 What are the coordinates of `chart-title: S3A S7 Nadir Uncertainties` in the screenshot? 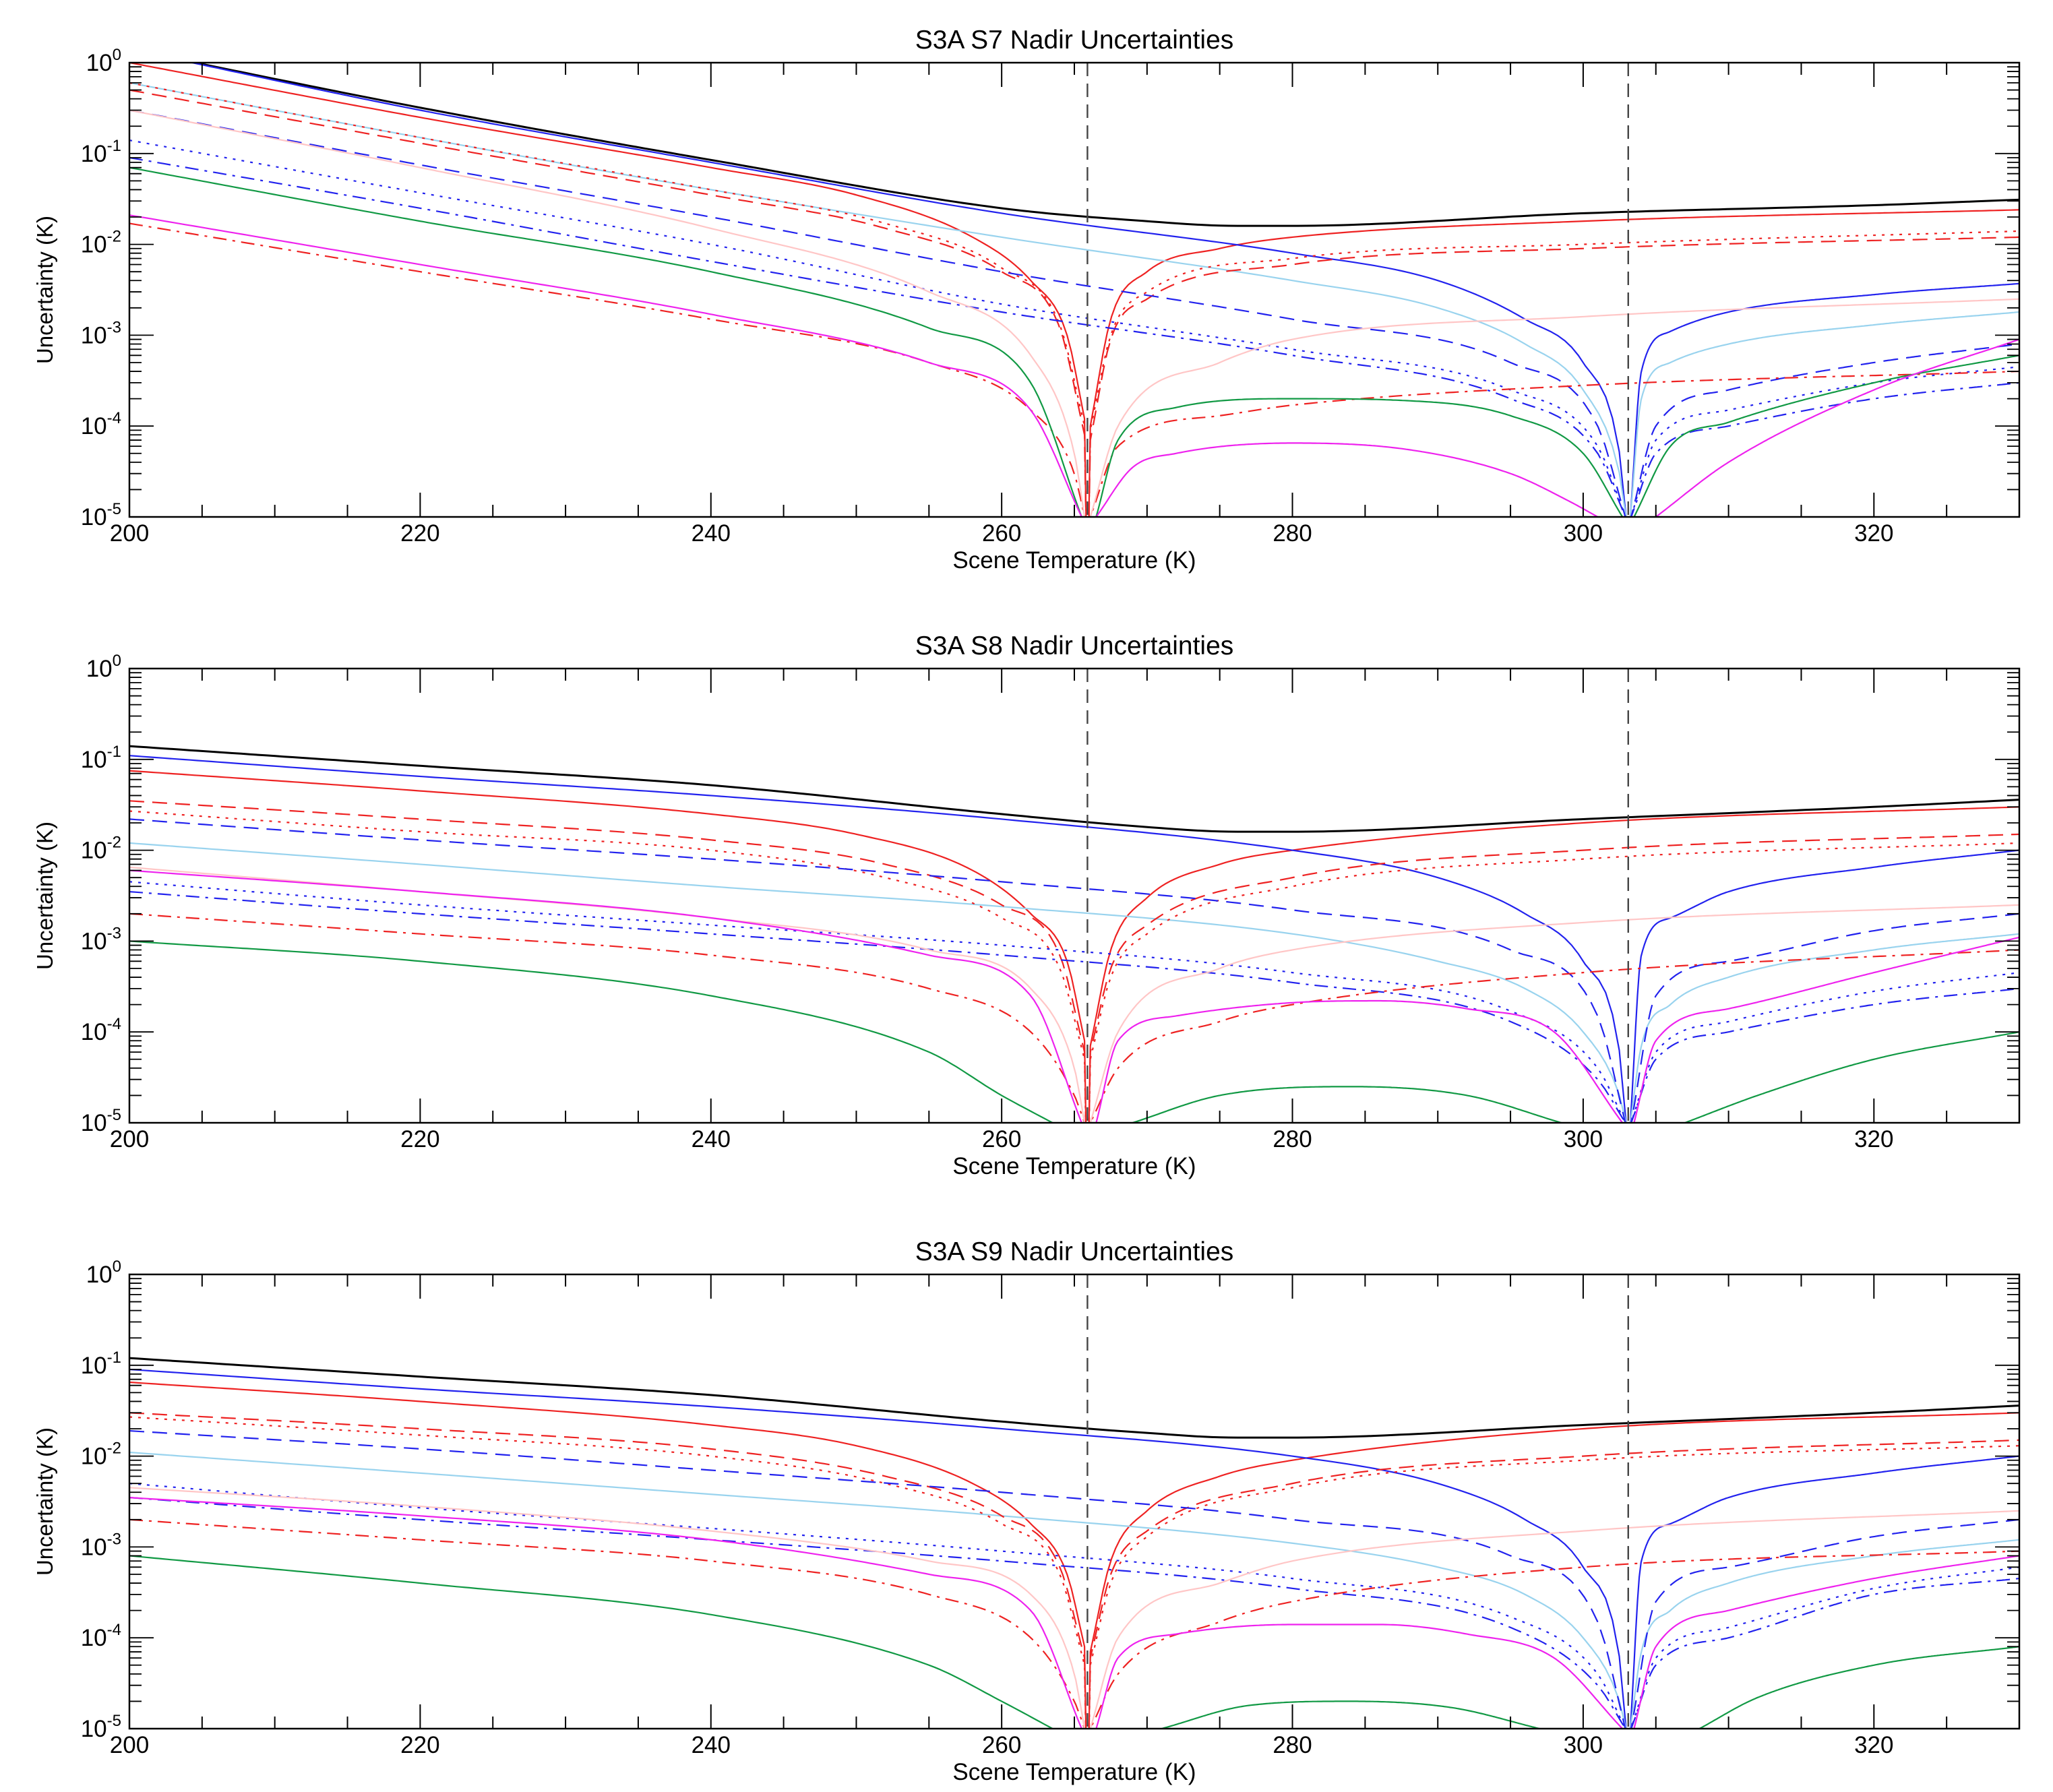 It's located at (1074, 40).